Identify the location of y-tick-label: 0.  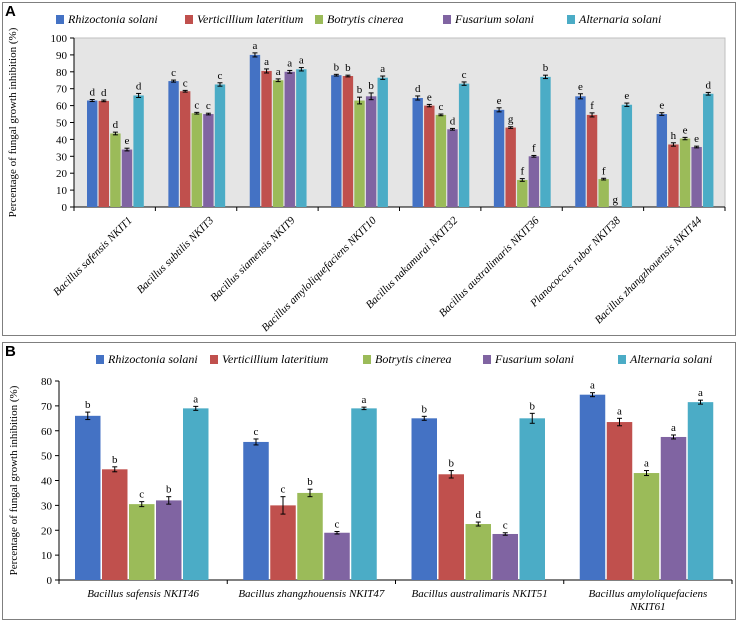
(65, 208).